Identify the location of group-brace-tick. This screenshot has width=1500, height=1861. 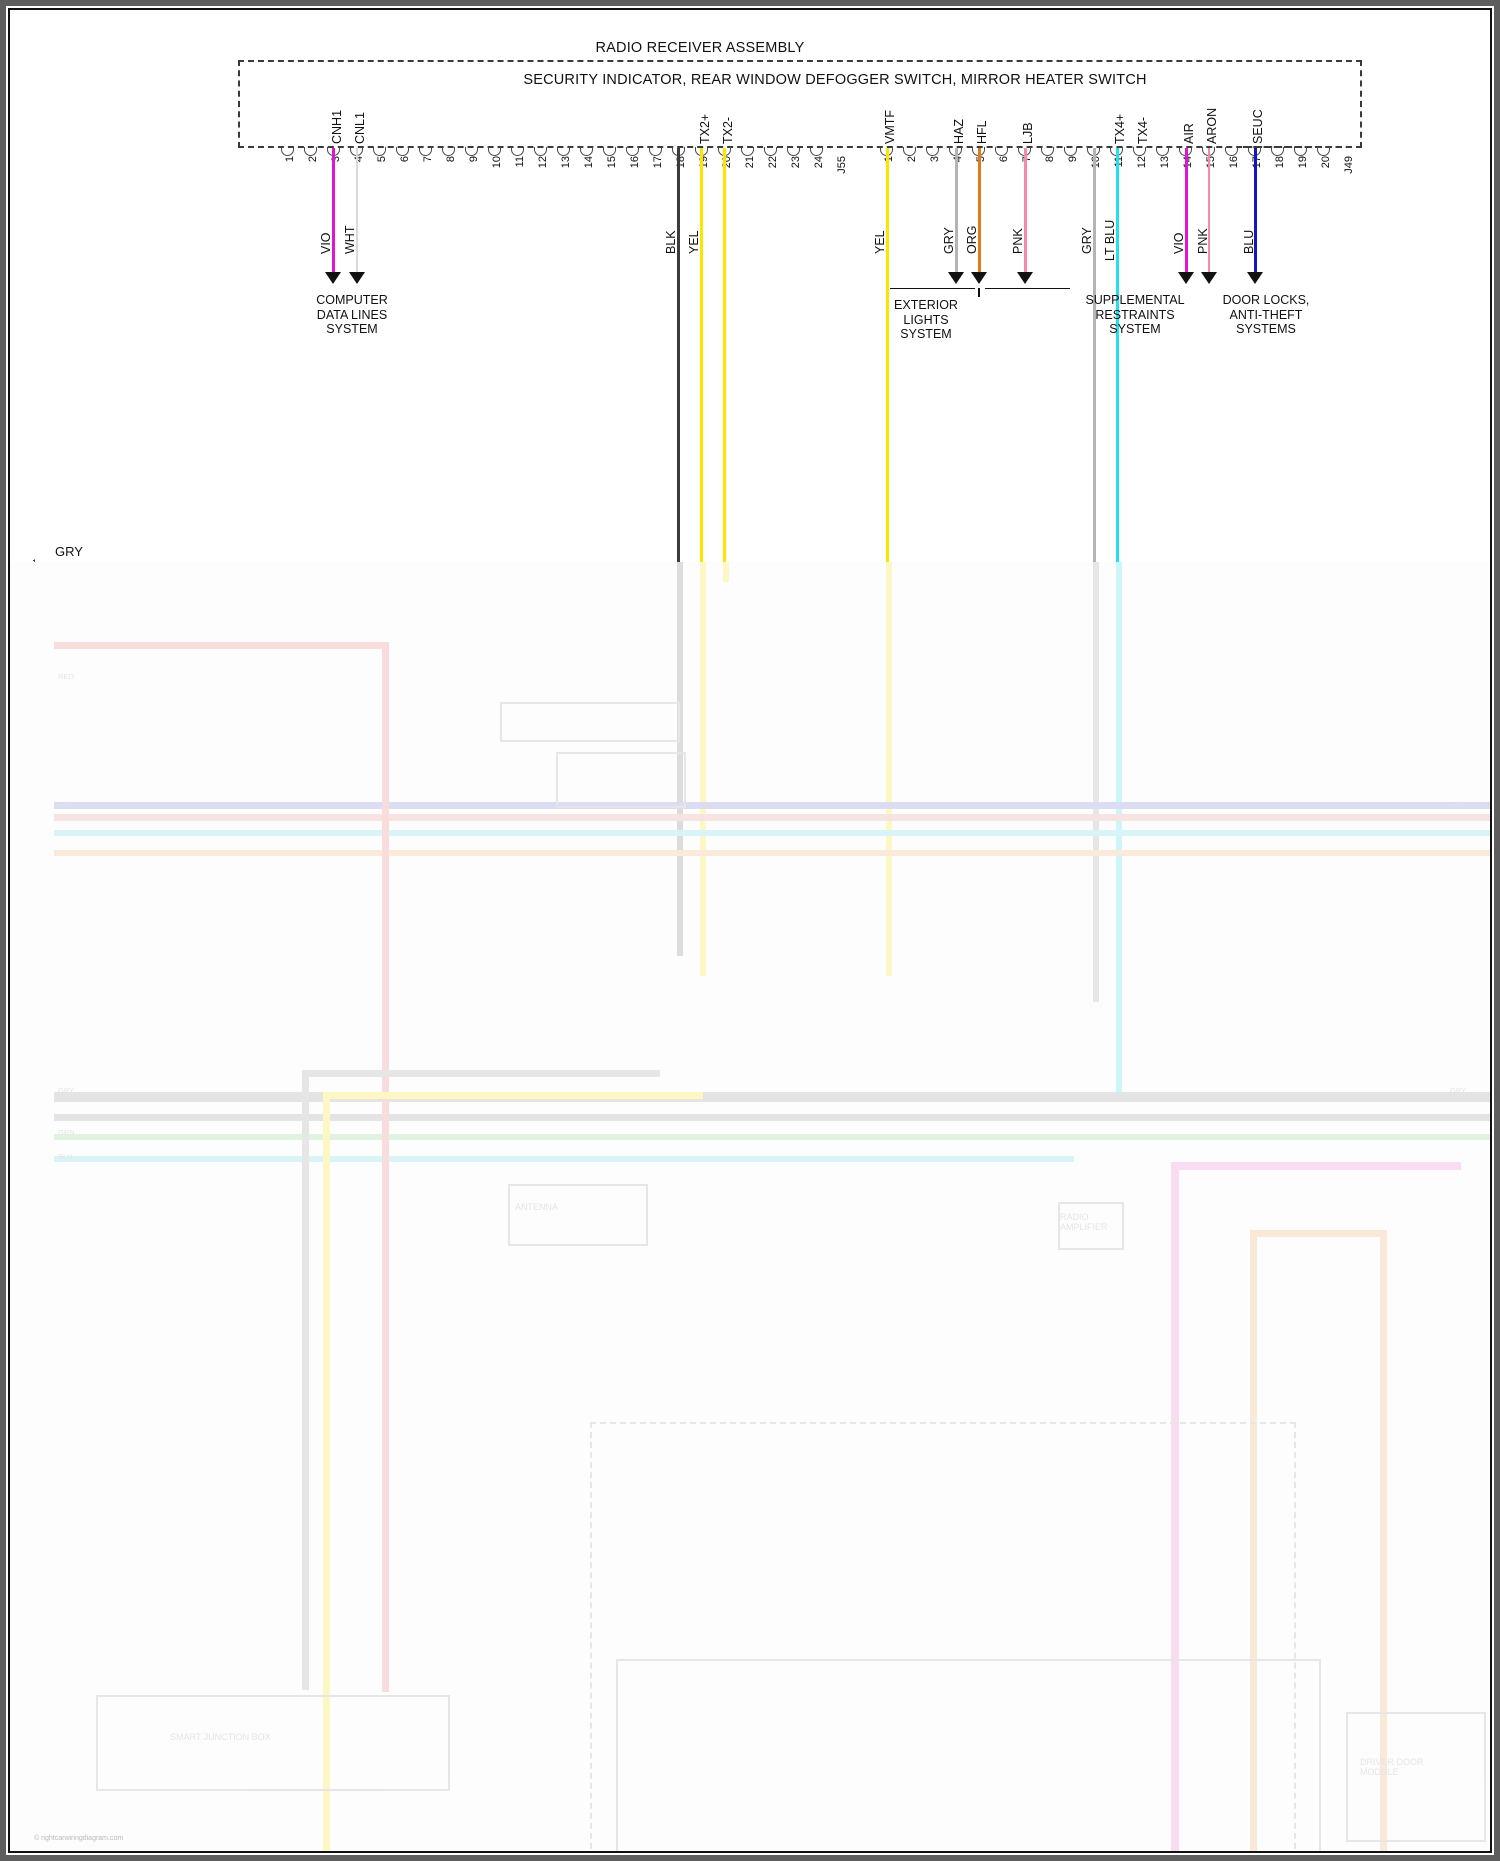
(979, 292).